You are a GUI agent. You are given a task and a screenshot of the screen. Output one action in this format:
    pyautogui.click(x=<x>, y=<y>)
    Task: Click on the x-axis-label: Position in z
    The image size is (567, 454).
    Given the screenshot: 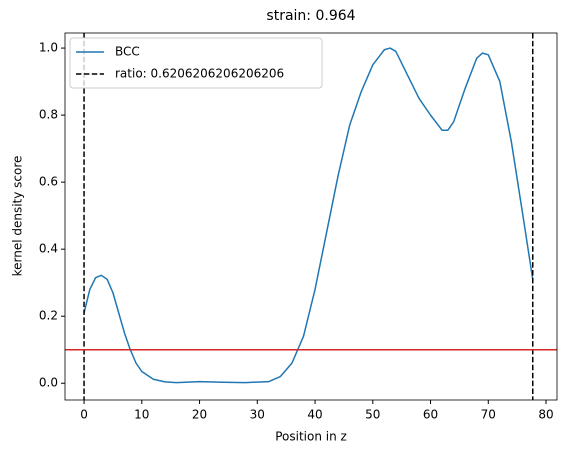 What is the action you would take?
    pyautogui.click(x=311, y=437)
    